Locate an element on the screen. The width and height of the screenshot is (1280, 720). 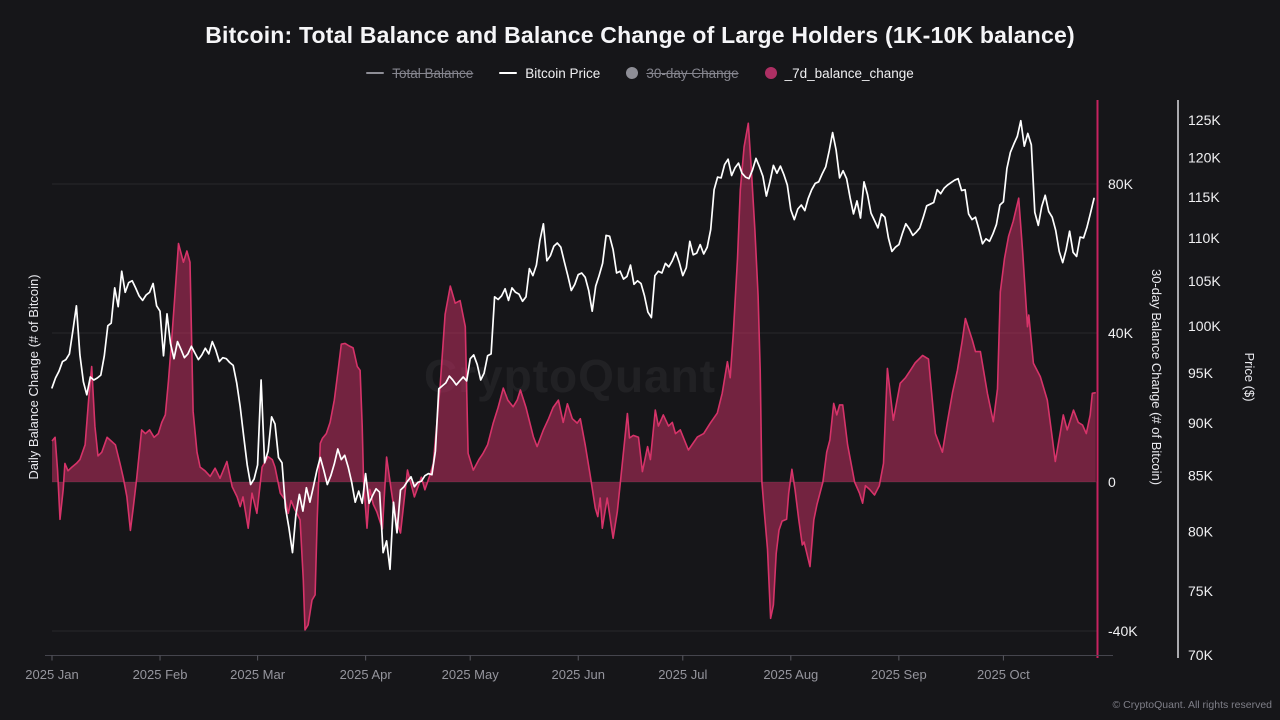
price-tick-label: 85K is located at coordinates (1201, 476).